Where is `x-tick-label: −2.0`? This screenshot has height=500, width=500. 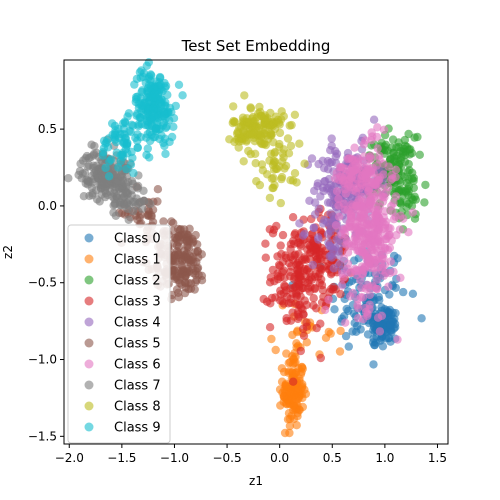 x-tick-label: −2.0 is located at coordinates (69, 458).